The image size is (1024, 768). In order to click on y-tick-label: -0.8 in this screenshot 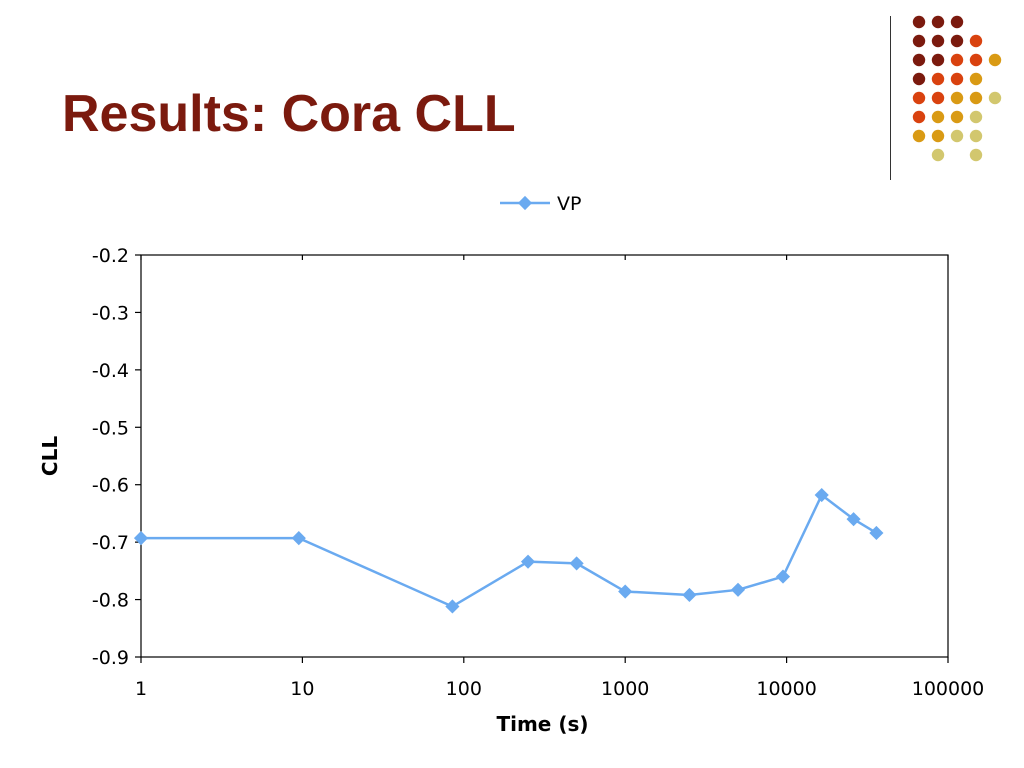, I will do `click(110, 601)`.